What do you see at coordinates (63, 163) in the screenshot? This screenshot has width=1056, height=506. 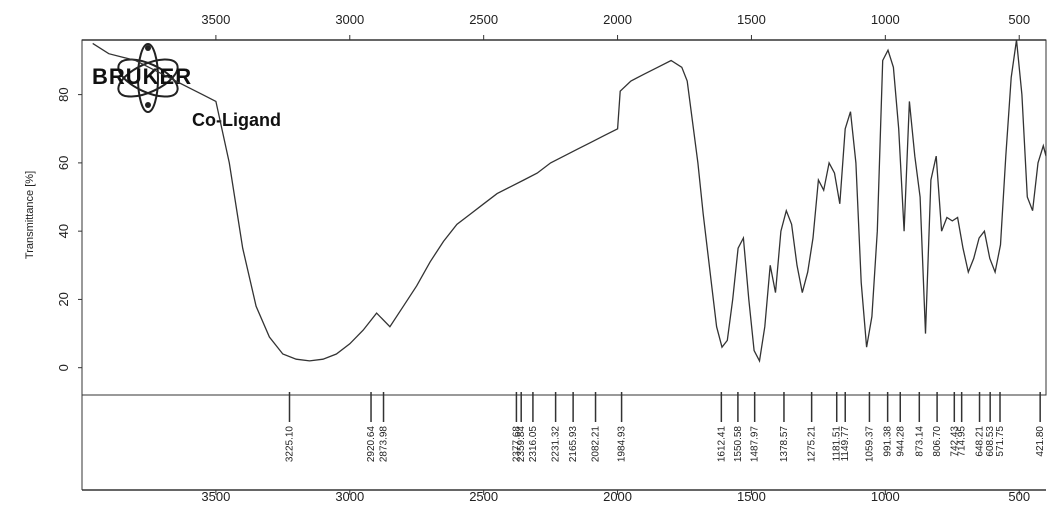 I see `y-tick-label: 60` at bounding box center [63, 163].